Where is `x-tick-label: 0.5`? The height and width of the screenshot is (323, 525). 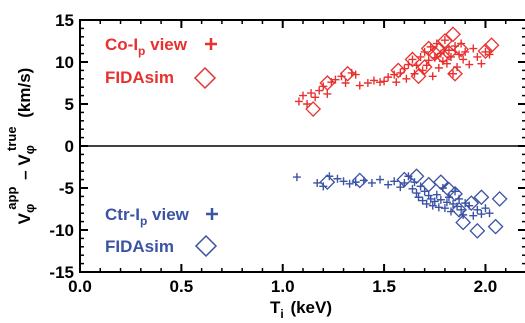
x-tick-label: 0.5 is located at coordinates (182, 286).